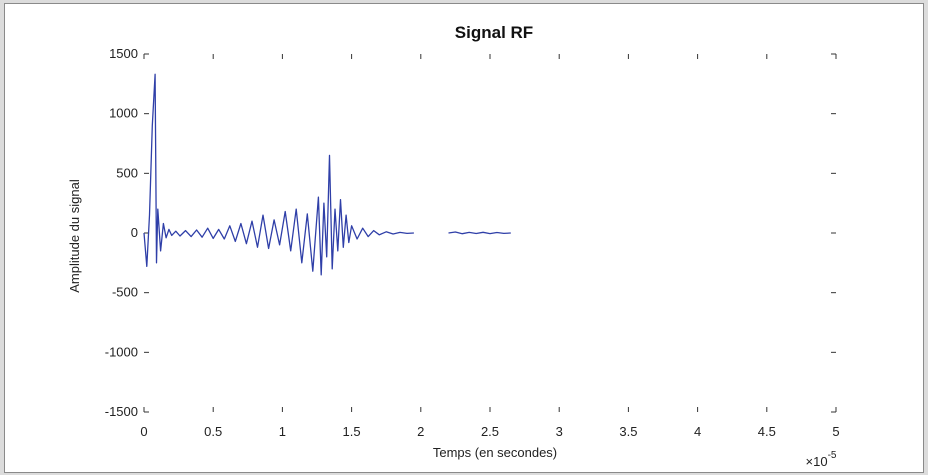  Describe the element at coordinates (420, 431) in the screenshot. I see `x-tick-label: 2` at that location.